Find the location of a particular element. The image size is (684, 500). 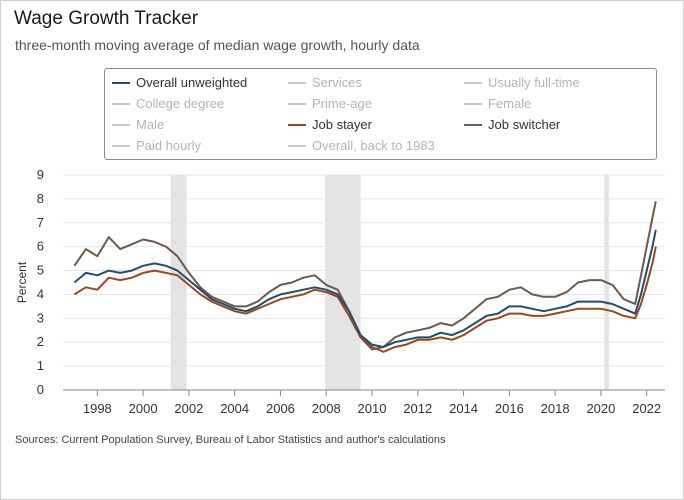

y-tick-label: 1 is located at coordinates (40, 365).